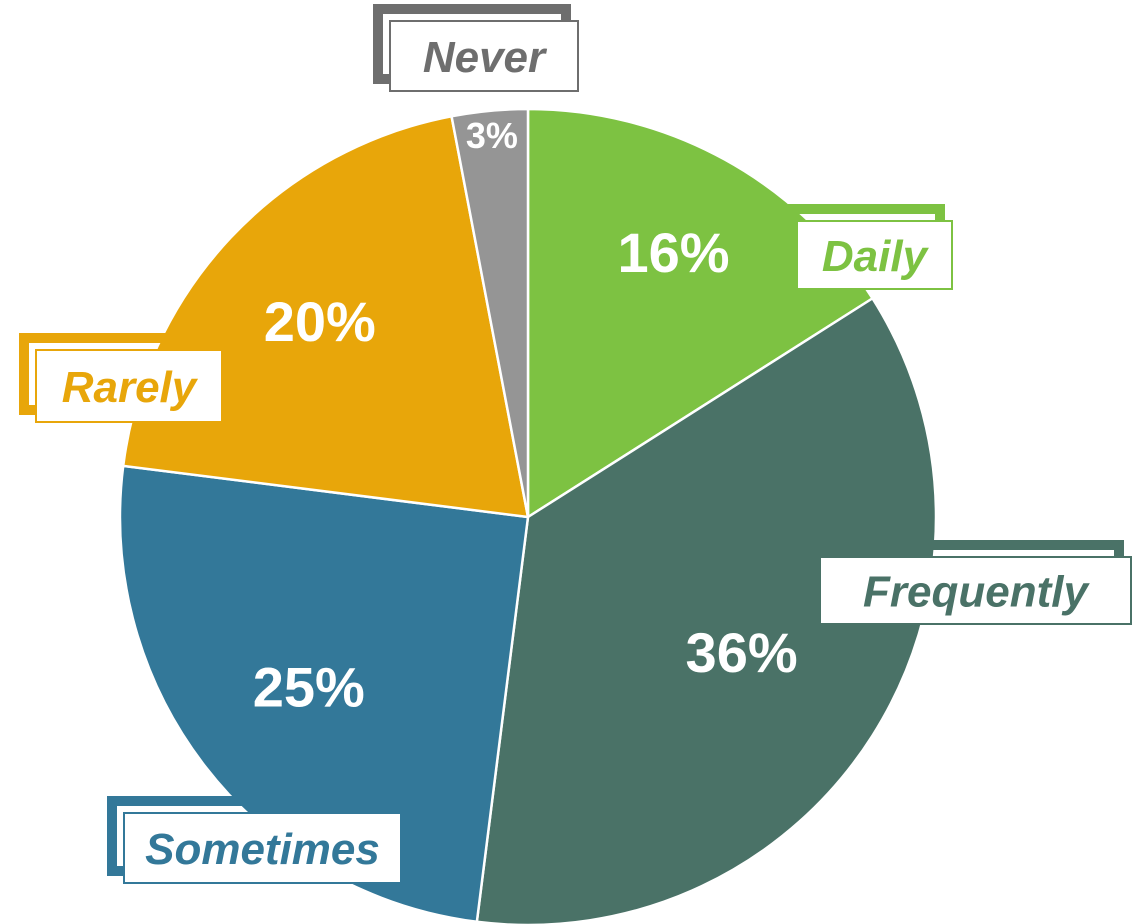 This screenshot has width=1144, height=924. I want to click on callout-sometimes: Sometimes, so click(254, 840).